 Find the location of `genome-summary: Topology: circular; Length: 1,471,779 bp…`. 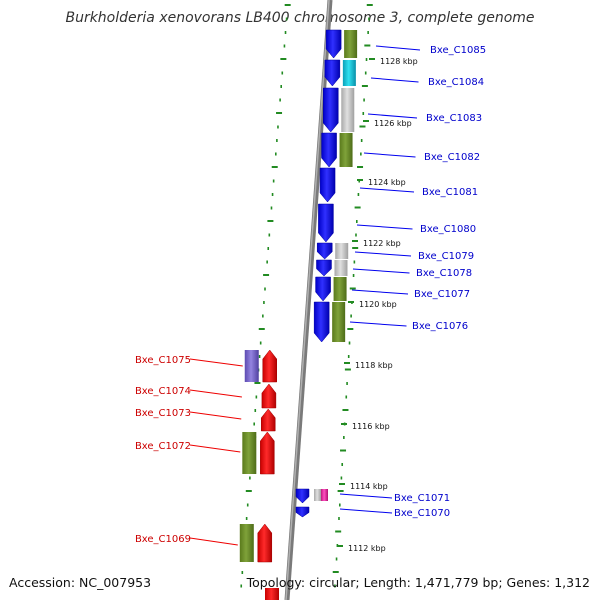

genome-summary: Topology: circular; Length: 1,471,779 bp… is located at coordinates (418, 582).